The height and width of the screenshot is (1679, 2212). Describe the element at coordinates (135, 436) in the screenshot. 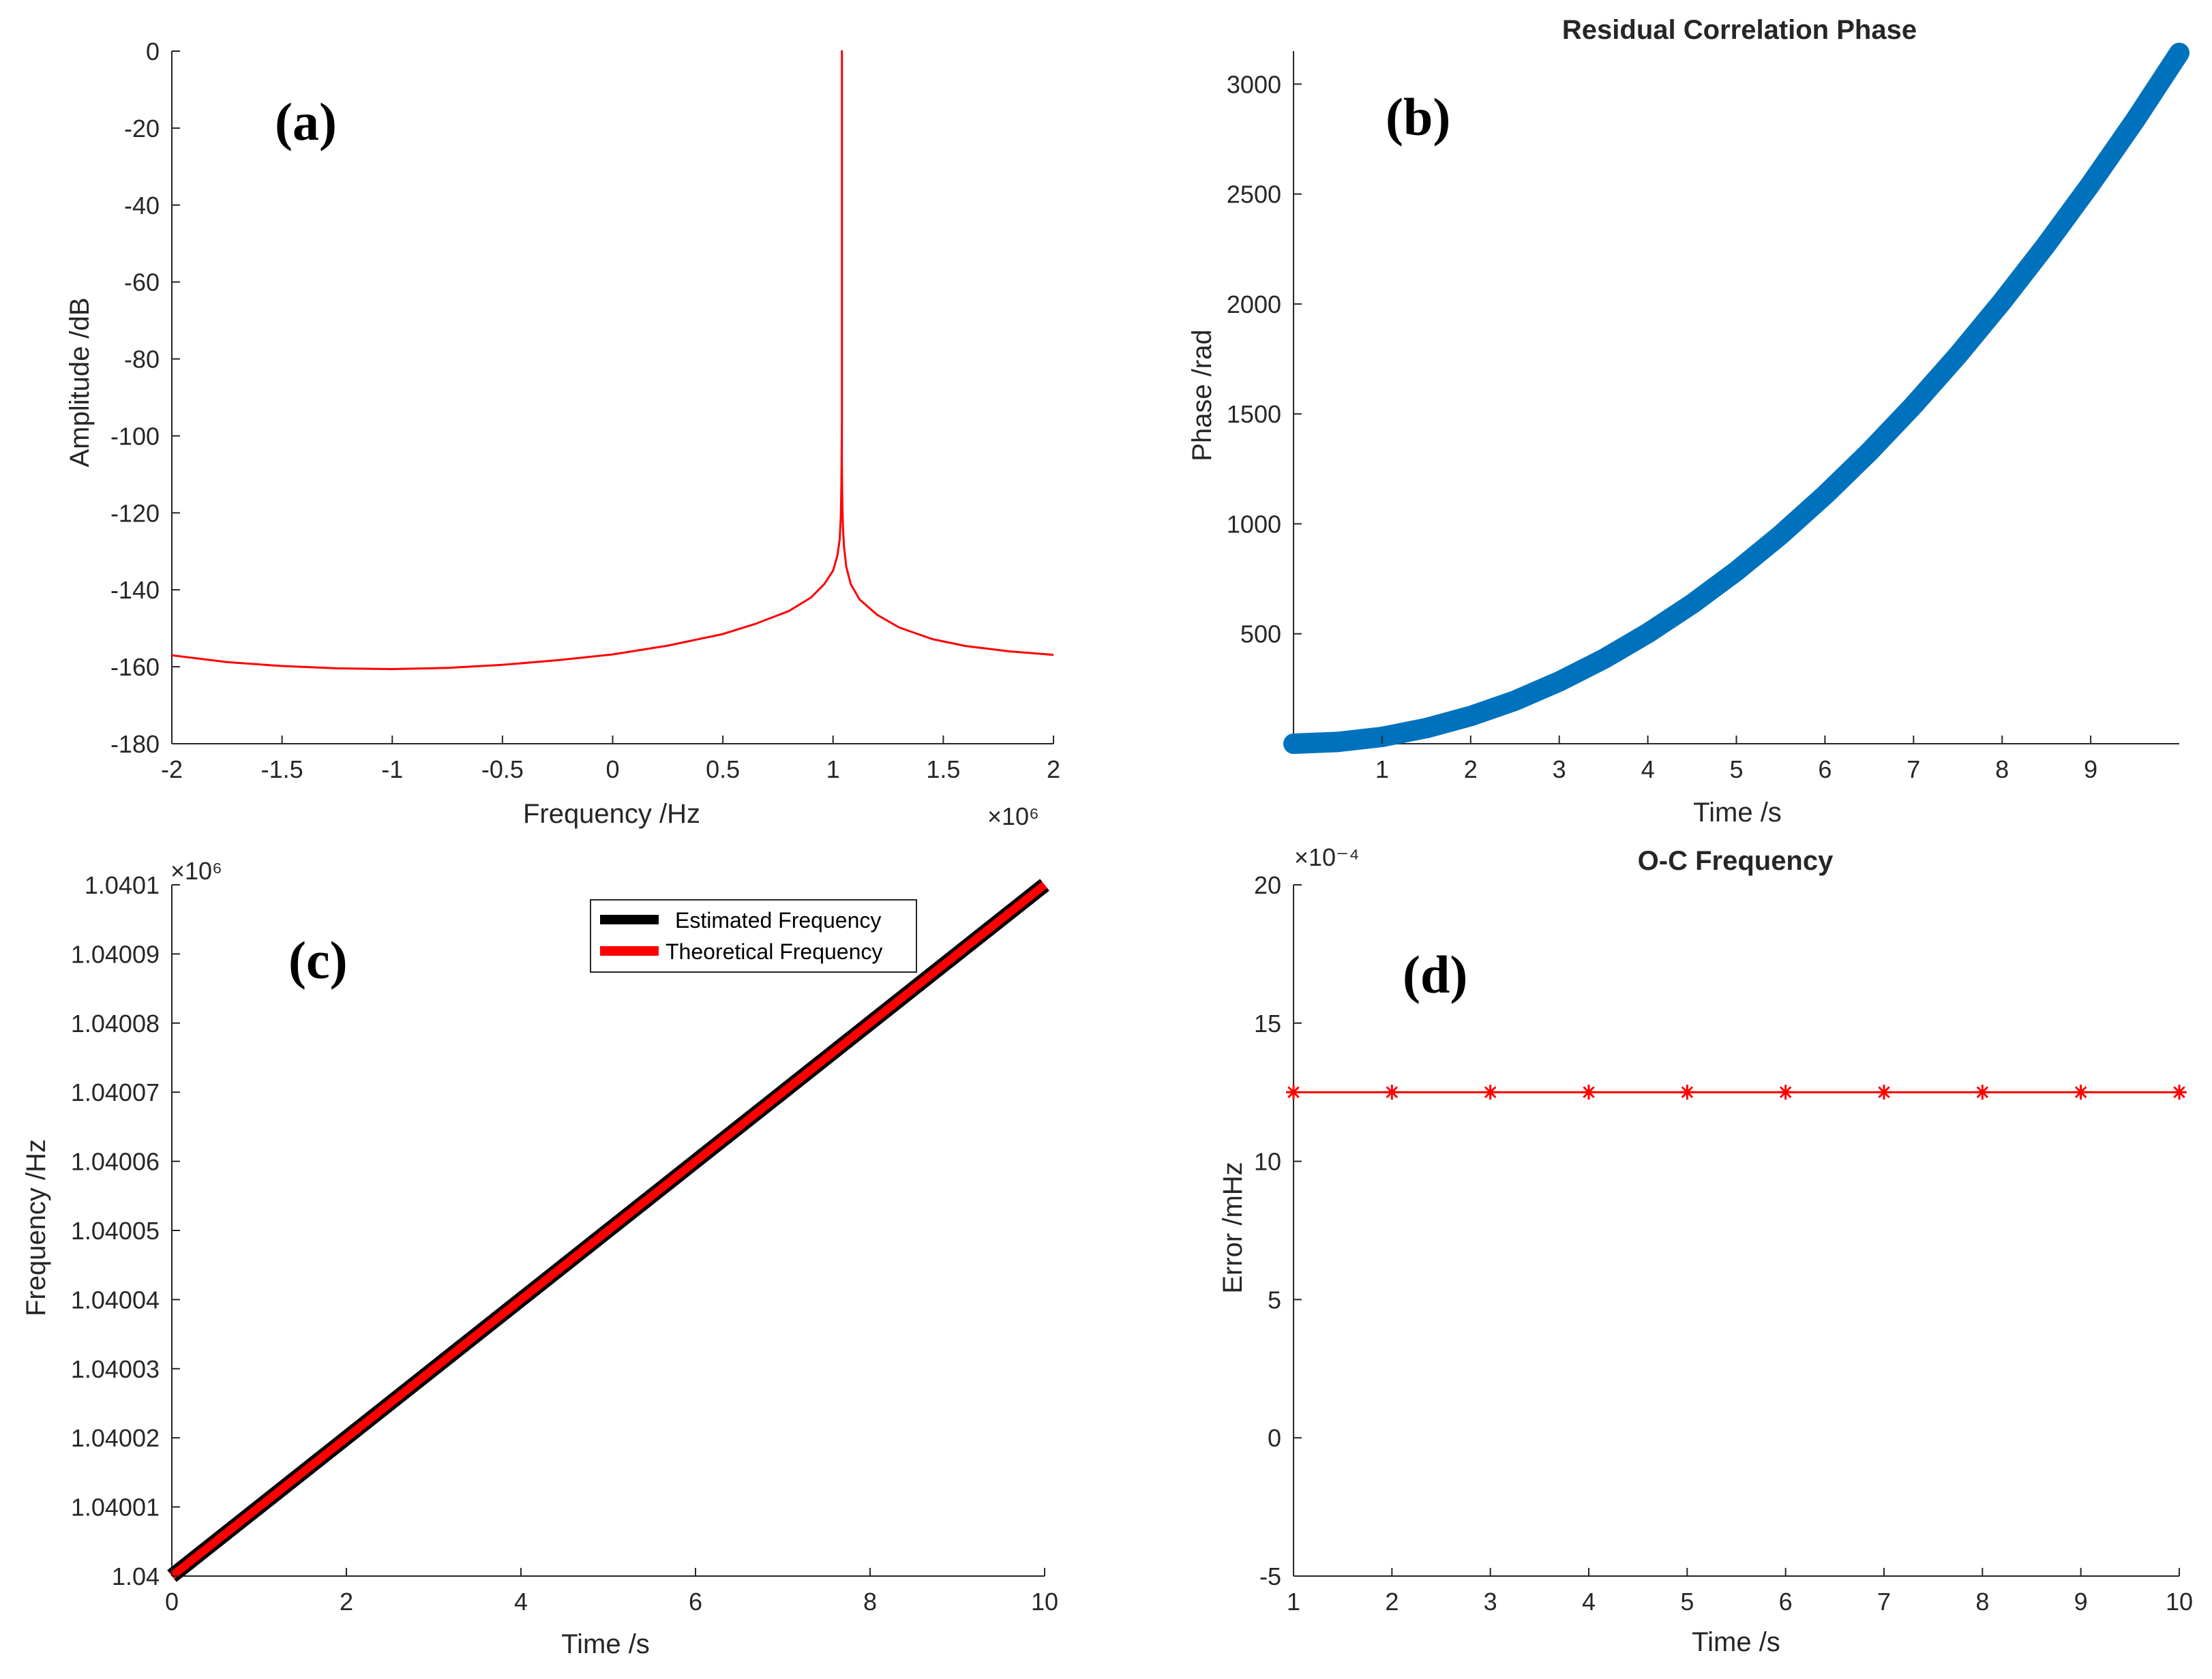

I see `panel-a-y-tick-label: -100` at that location.